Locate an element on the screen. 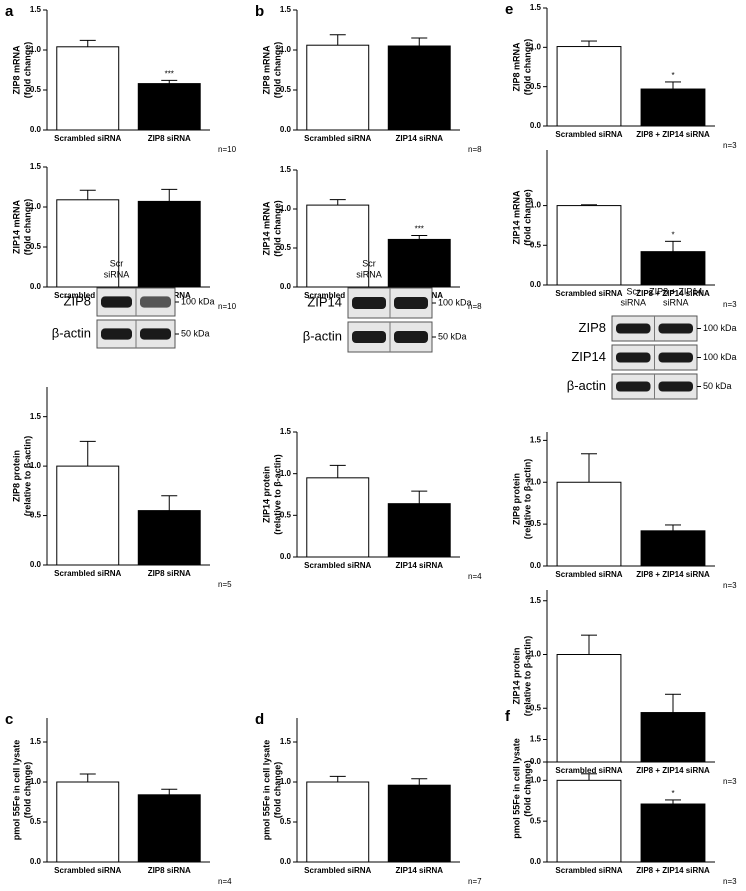  x-tick-label: ZIP8 siRNA is located at coordinates (169, 573).